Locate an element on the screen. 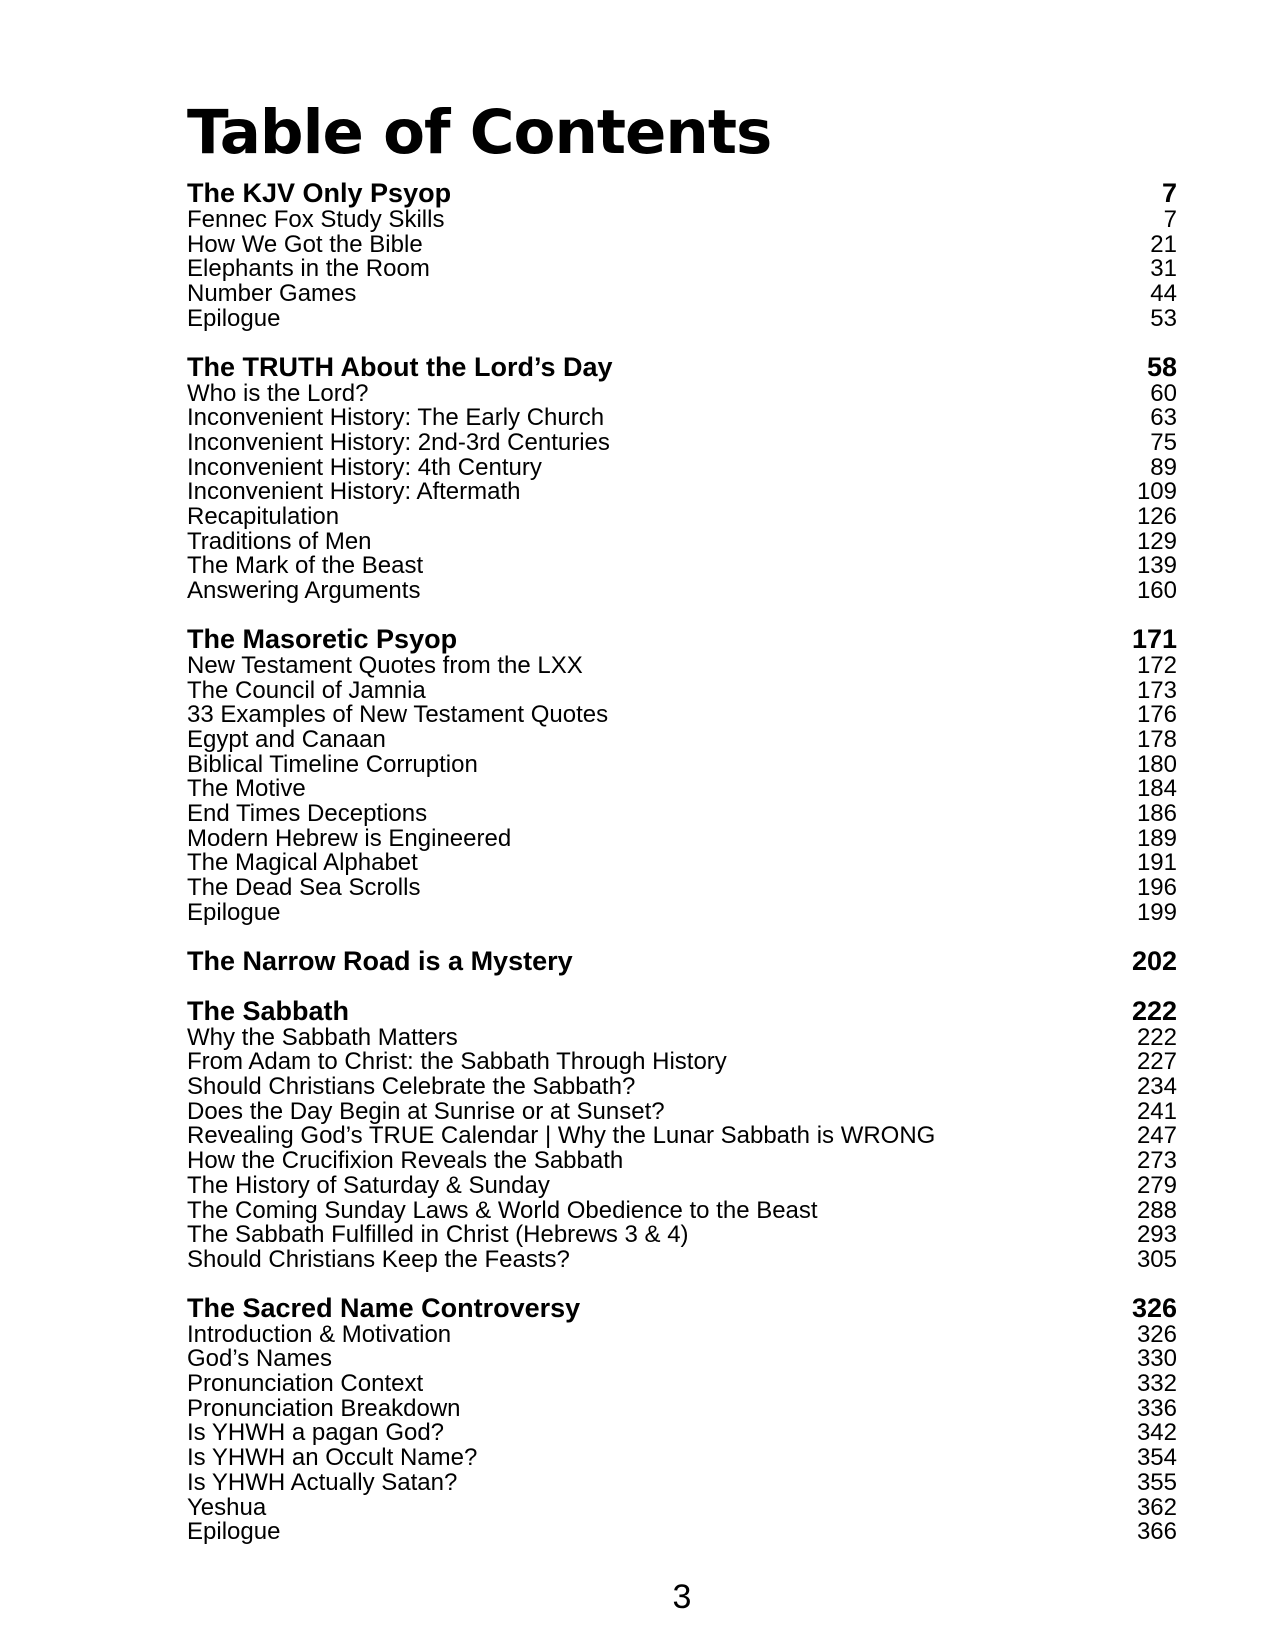  toc-entry-title: Answering Arguments is located at coordinates (304, 591).